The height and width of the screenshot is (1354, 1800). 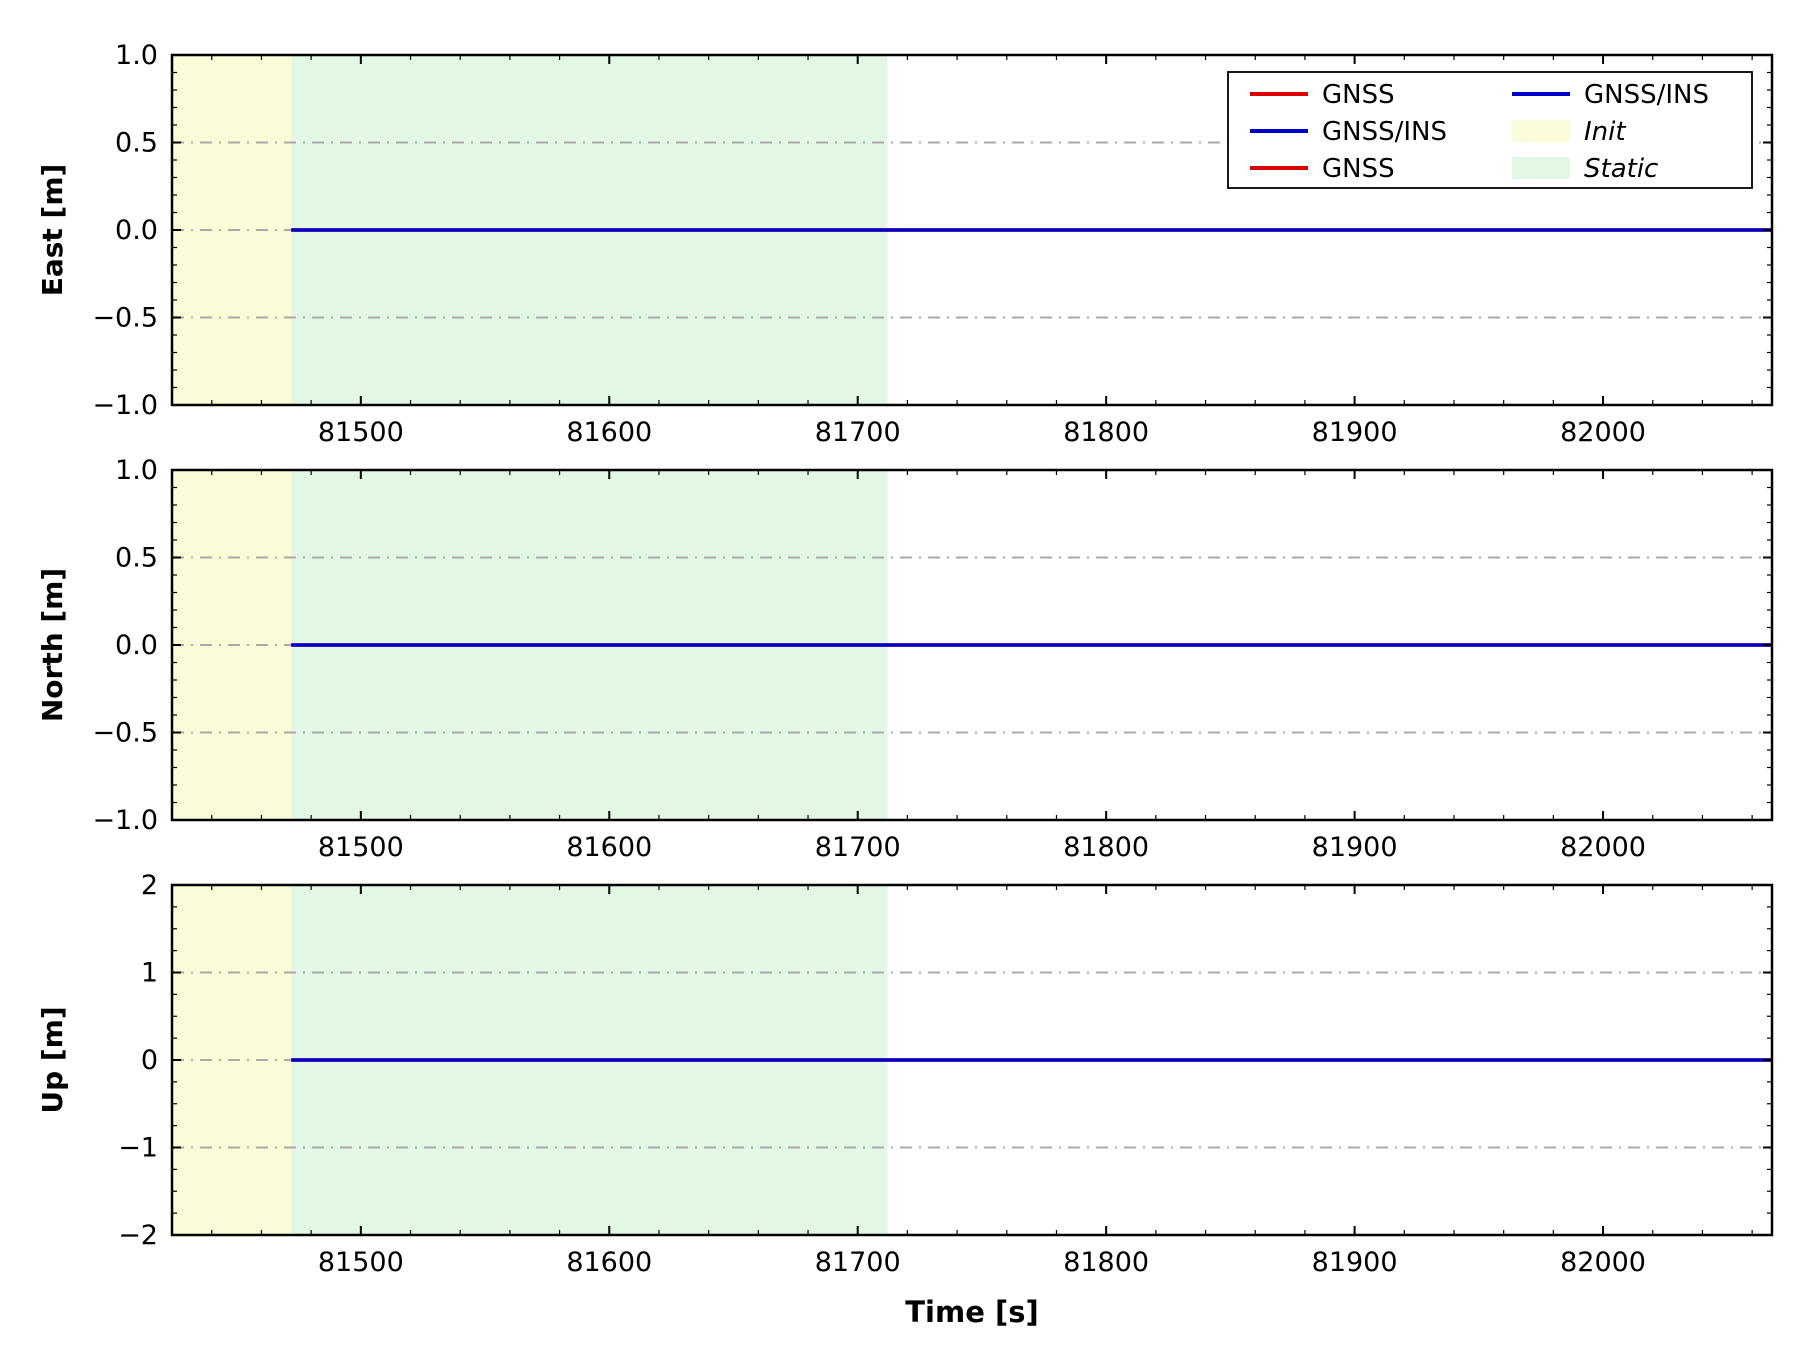 I want to click on y-tick-label: 1, so click(x=149, y=973).